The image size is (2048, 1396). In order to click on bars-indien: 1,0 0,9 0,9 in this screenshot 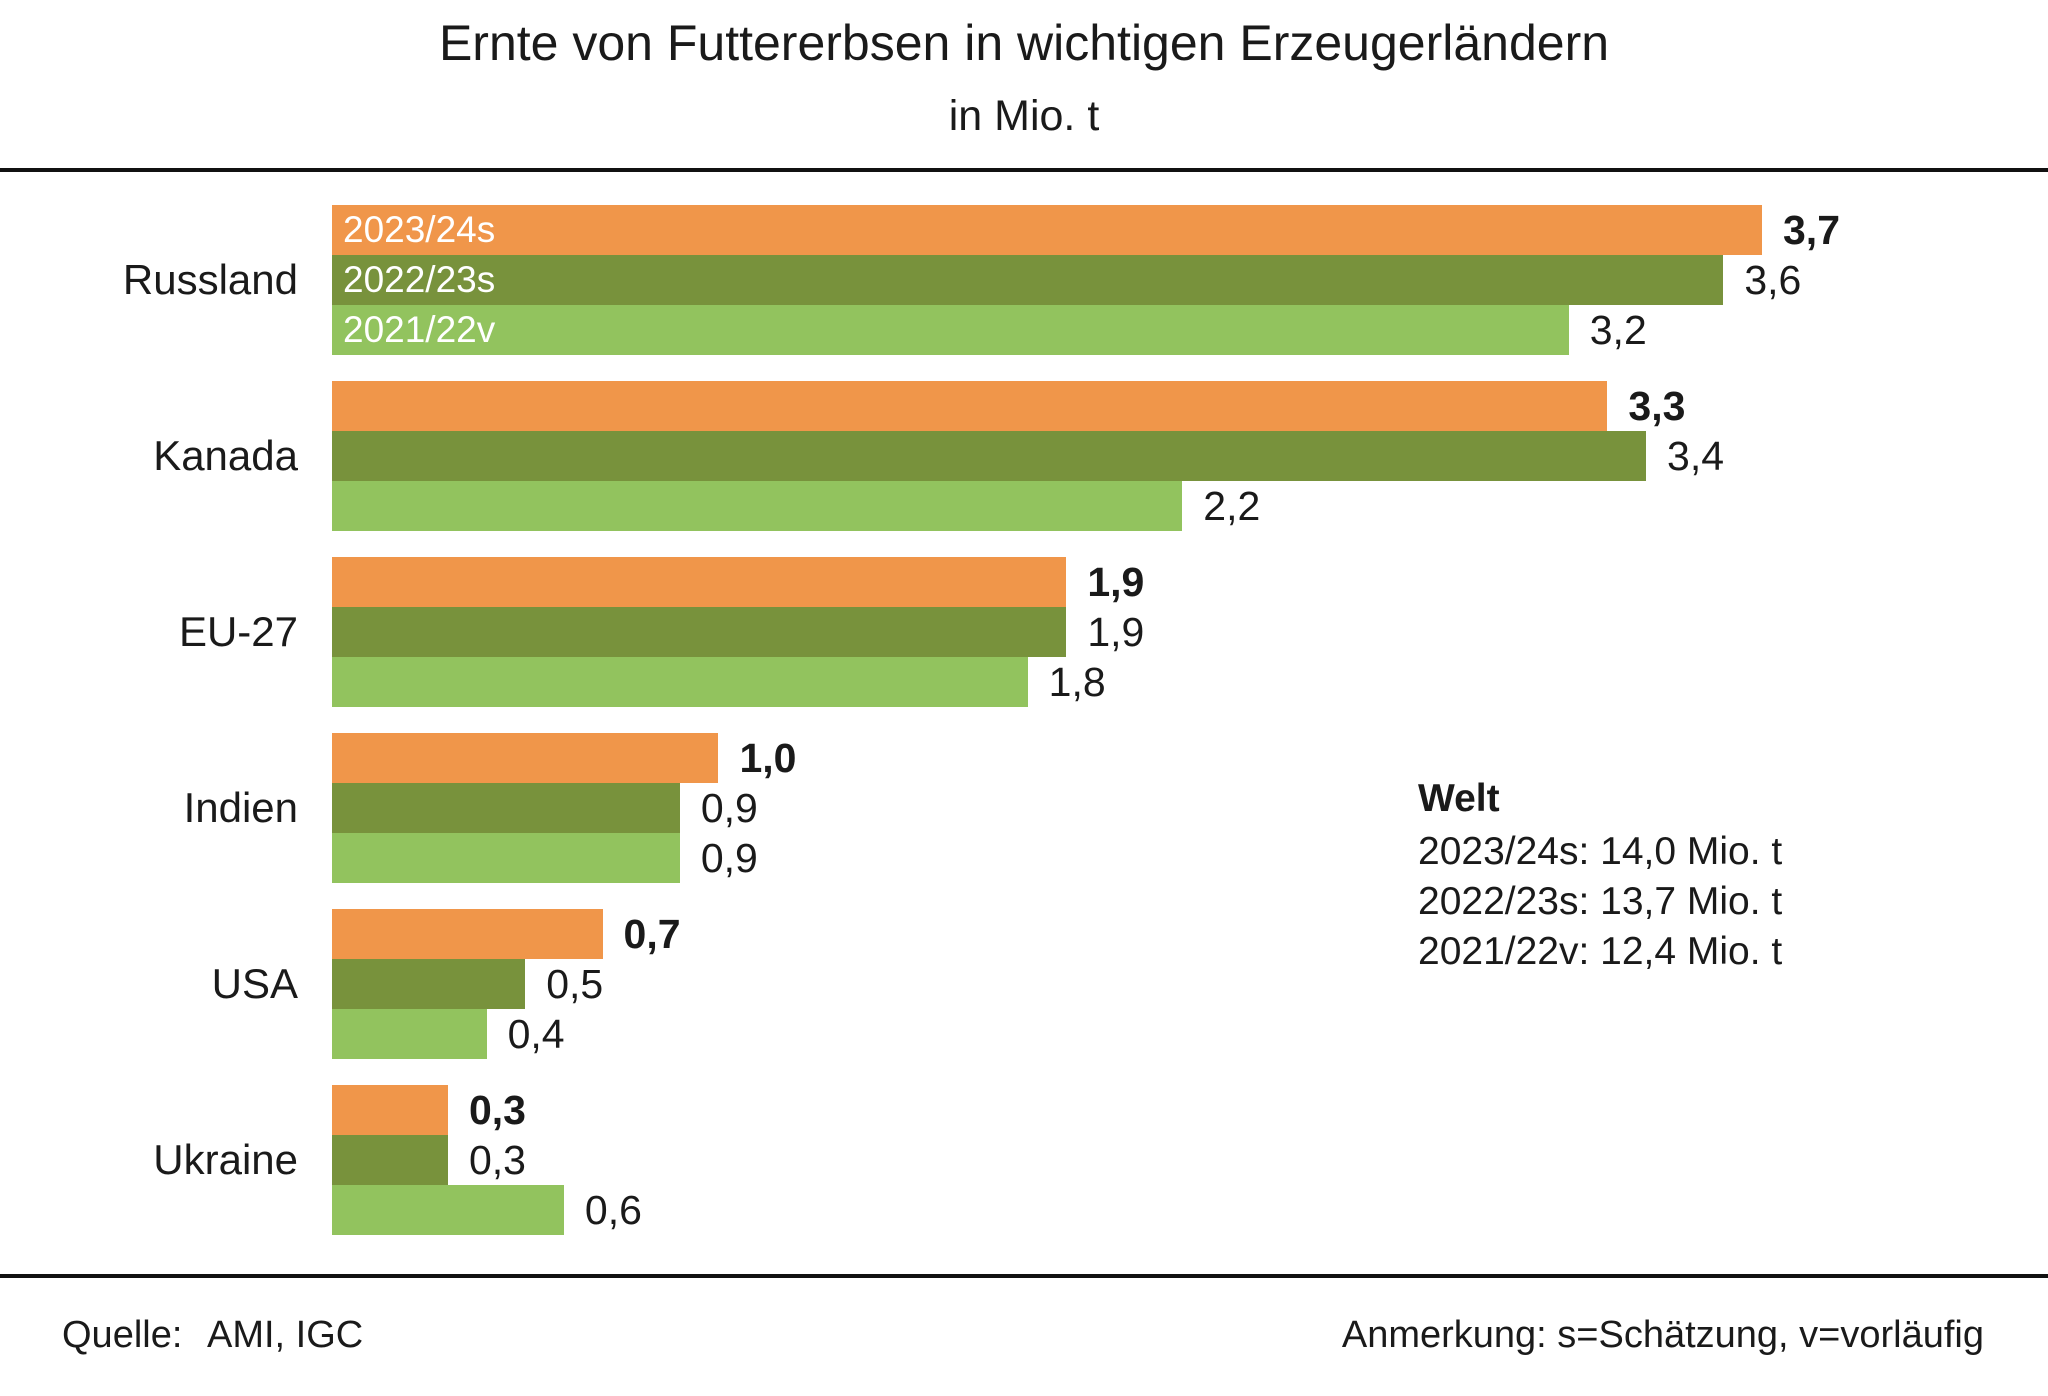, I will do `click(1190, 808)`.